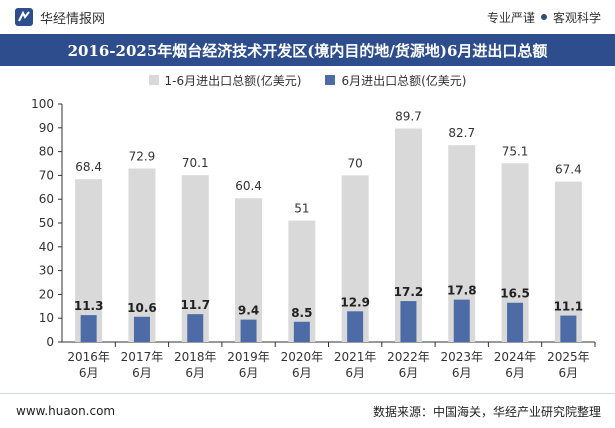 Image resolution: width=615 pixels, height=428 pixels. I want to click on title-bar: 2016-2025年烟台经济技术开发区(境内目的地/货源地)6月进出口总额, so click(307, 50).